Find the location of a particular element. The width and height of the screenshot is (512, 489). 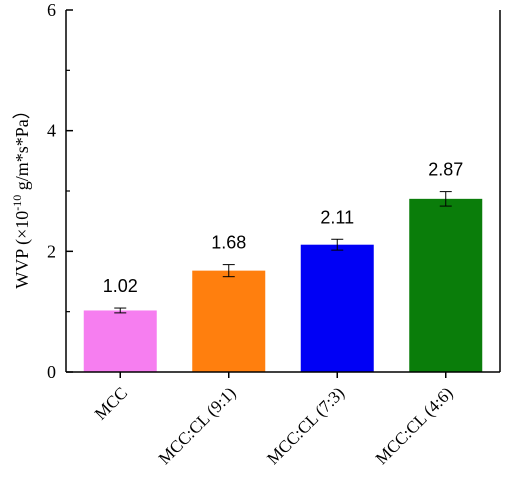

y-axis-label-prefix: WVP (×10 is located at coordinates (22, 250).